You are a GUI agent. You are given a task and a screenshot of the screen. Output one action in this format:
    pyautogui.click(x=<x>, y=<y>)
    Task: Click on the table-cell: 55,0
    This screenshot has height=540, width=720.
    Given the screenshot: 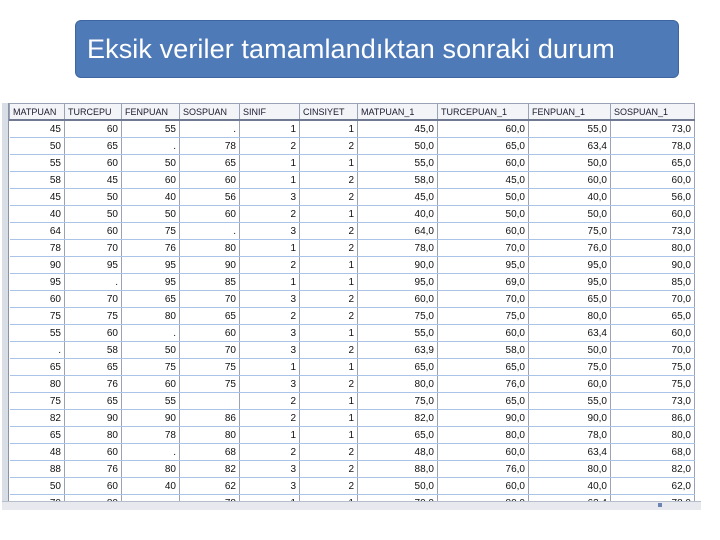 What is the action you would take?
    pyautogui.click(x=397, y=163)
    